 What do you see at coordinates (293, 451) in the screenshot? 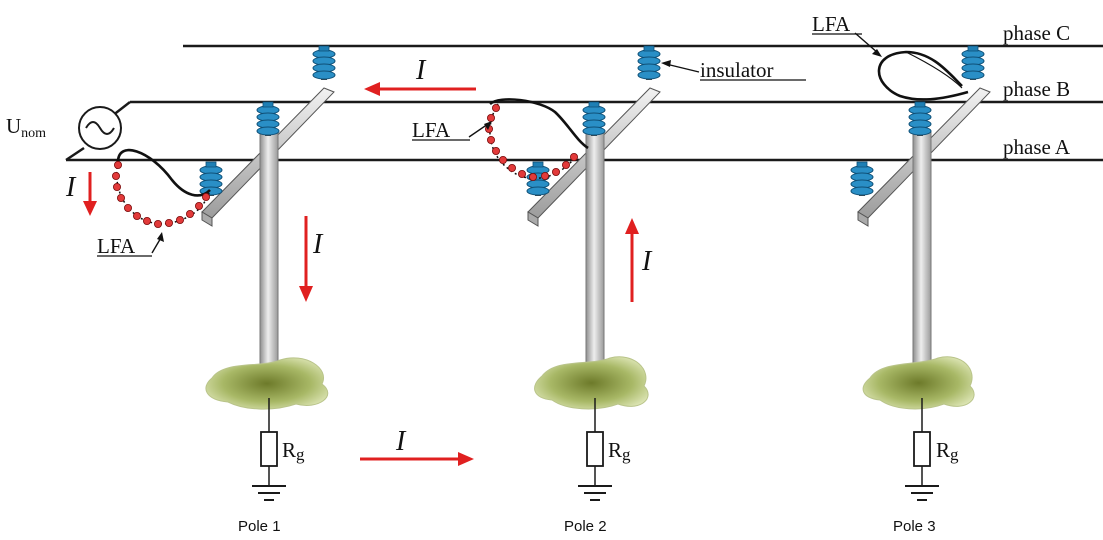
I see `pole-1-resistor-label: Rg` at bounding box center [293, 451].